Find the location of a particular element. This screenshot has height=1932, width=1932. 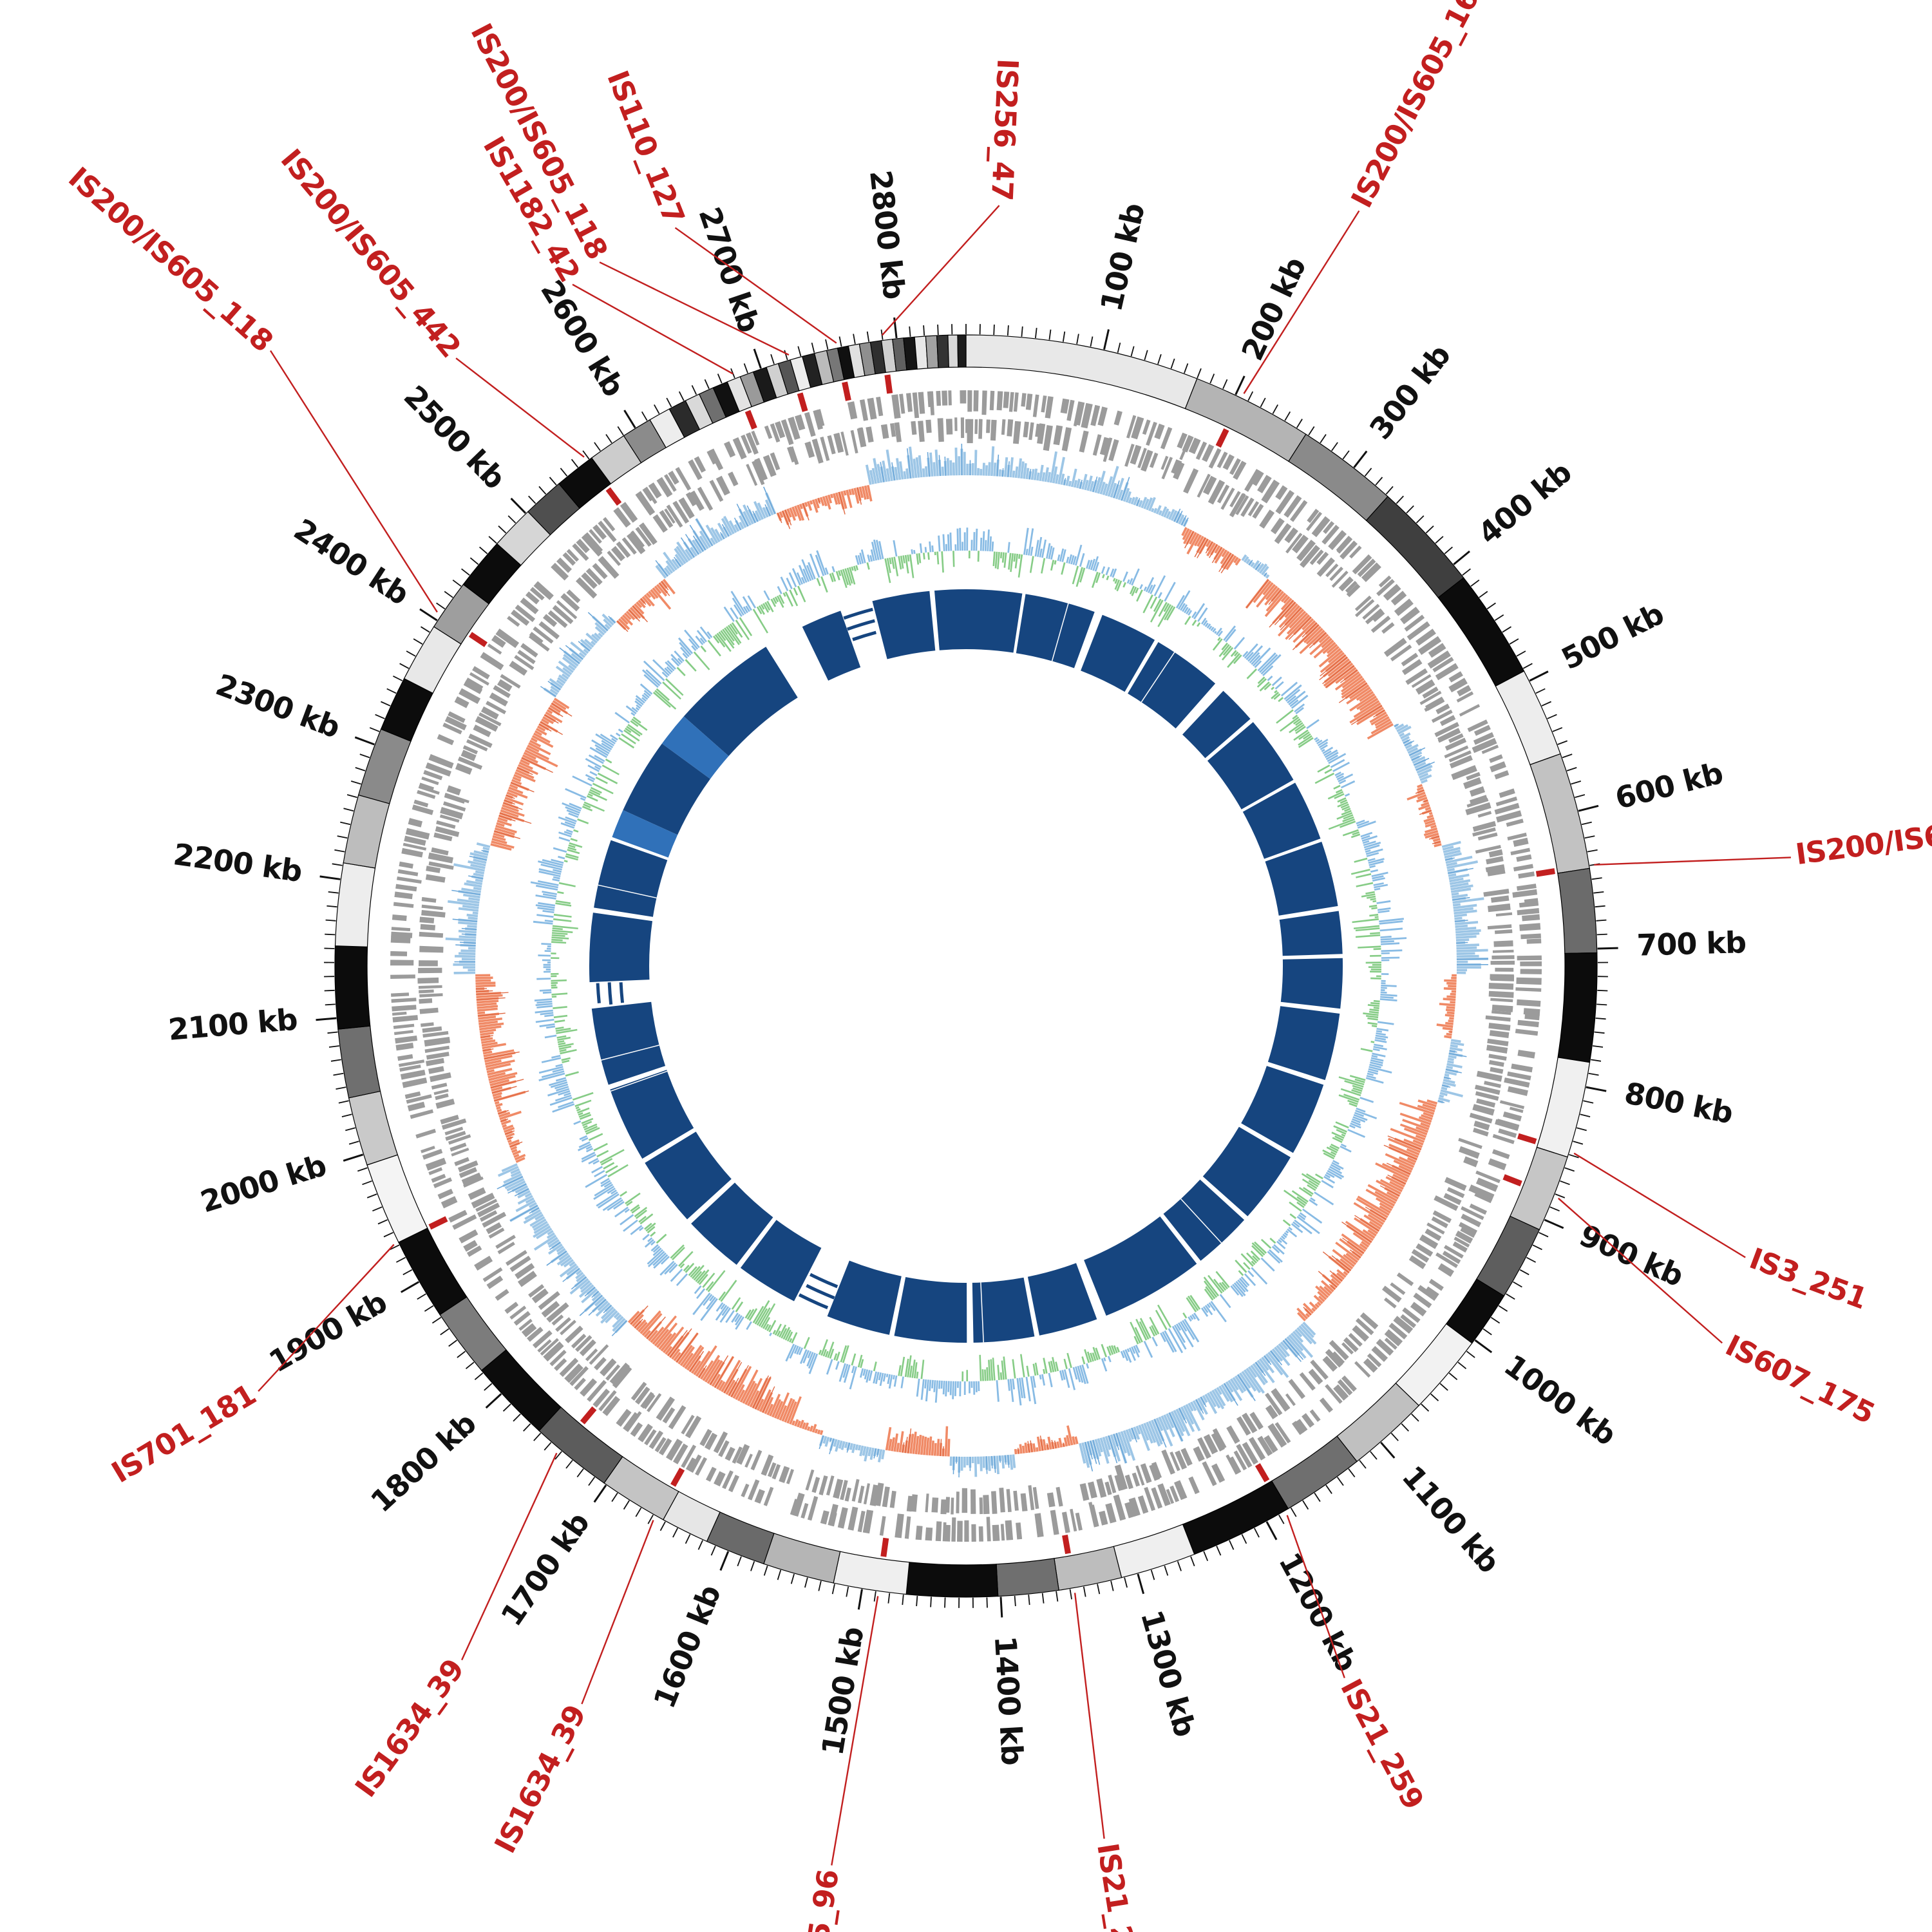

is-element-label: IS3_251 is located at coordinates (1808, 1278).